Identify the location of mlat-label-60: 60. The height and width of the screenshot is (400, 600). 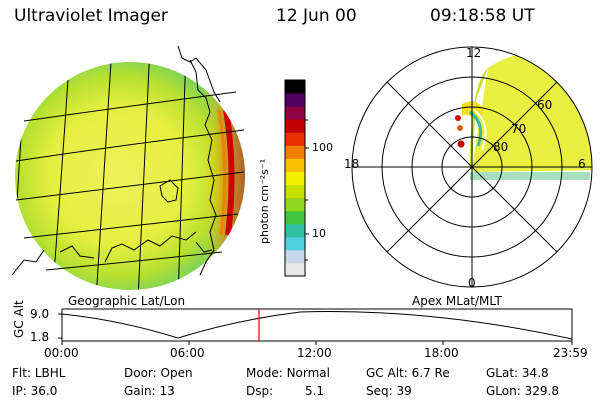
(545, 105).